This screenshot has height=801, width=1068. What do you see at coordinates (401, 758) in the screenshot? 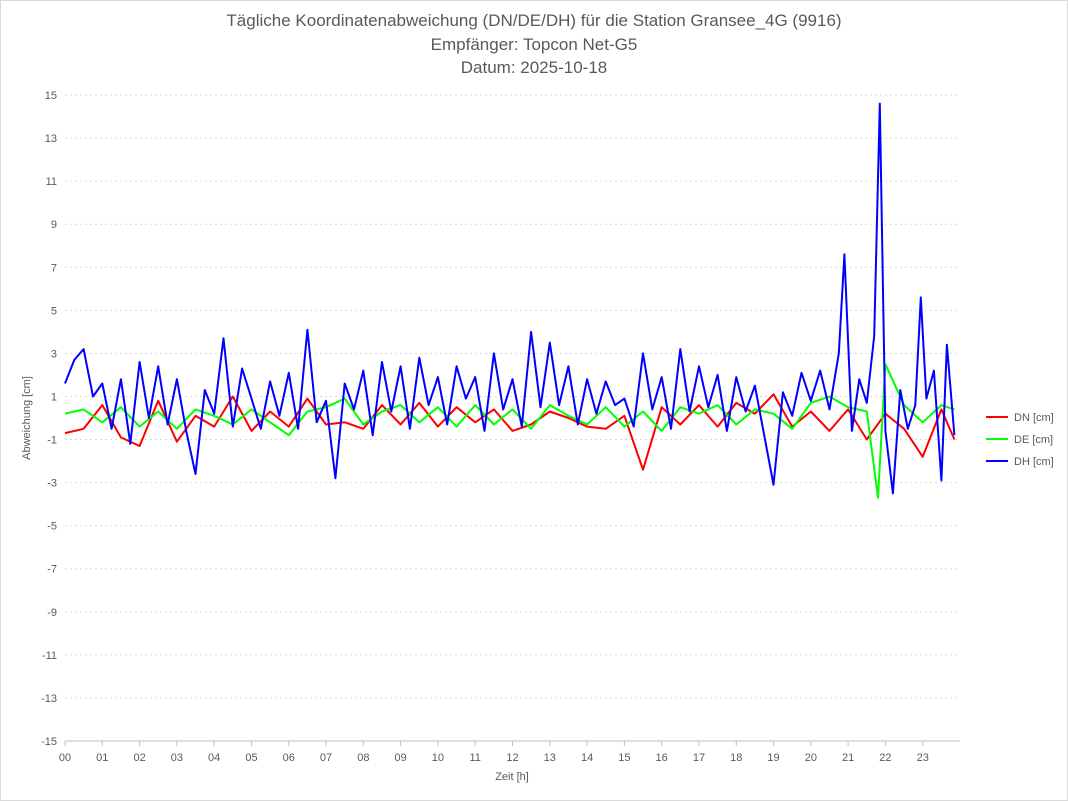
I see `x-tick-label: 09` at bounding box center [401, 758].